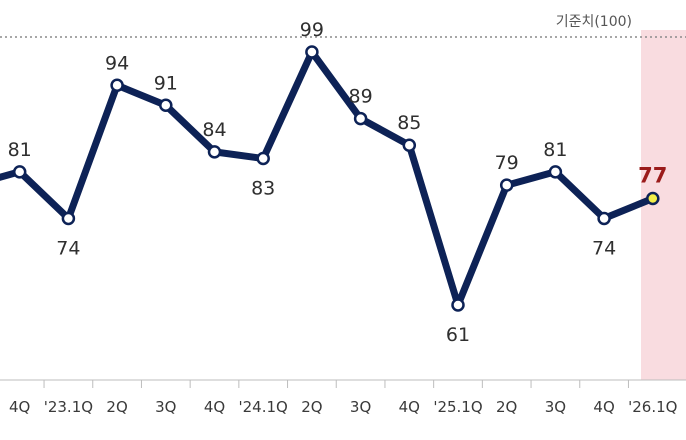 This screenshot has width=686, height=440. I want to click on value-label: 89, so click(361, 97).